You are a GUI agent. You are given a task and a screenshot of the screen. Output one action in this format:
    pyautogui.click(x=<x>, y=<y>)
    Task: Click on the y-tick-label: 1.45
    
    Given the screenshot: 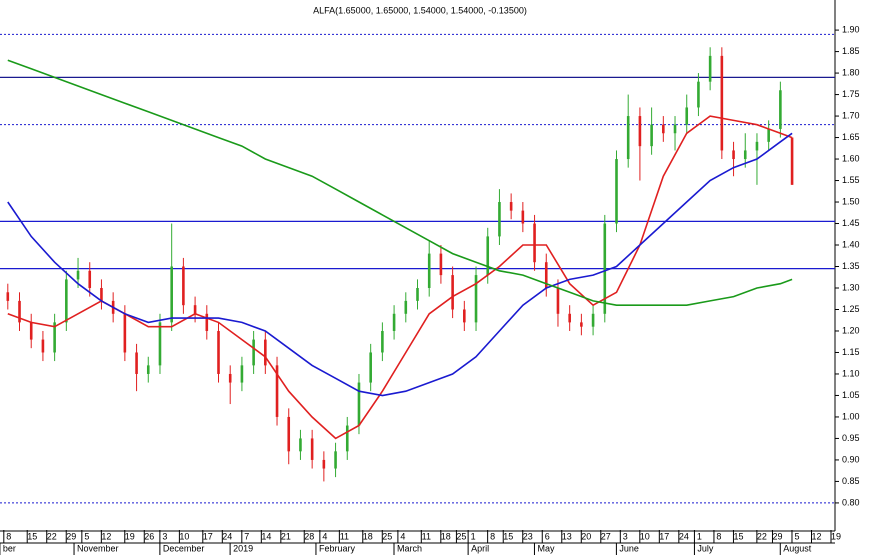 What is the action you would take?
    pyautogui.click(x=851, y=223)
    